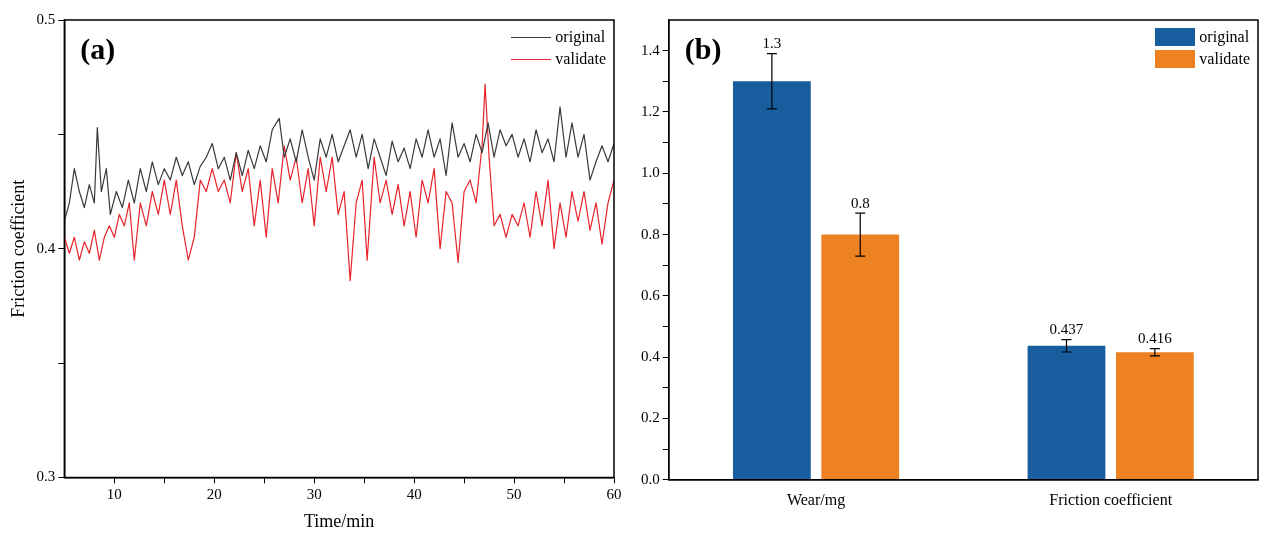  I want to click on y-tick-label: 0.3, so click(46, 476).